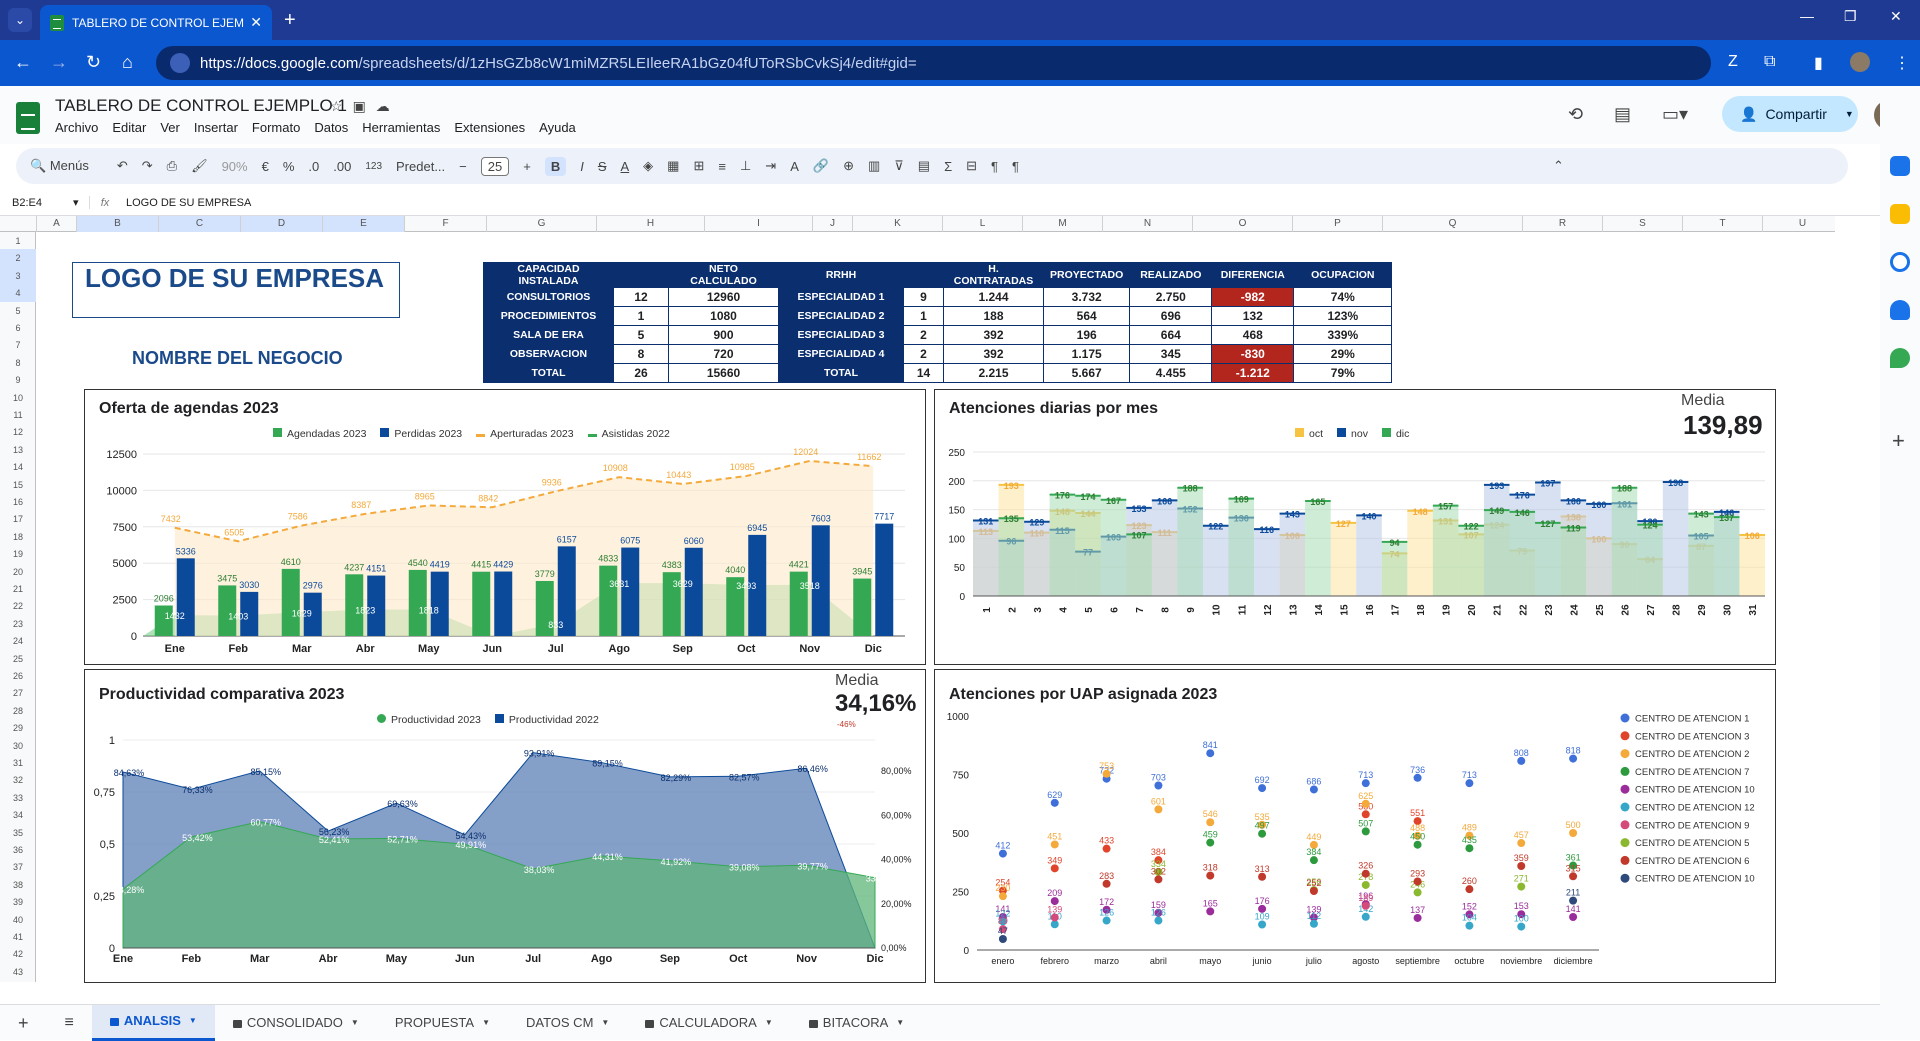 This screenshot has height=1041, width=1920. What do you see at coordinates (972, 165) in the screenshot?
I see `freeze-icon: ⊟` at bounding box center [972, 165].